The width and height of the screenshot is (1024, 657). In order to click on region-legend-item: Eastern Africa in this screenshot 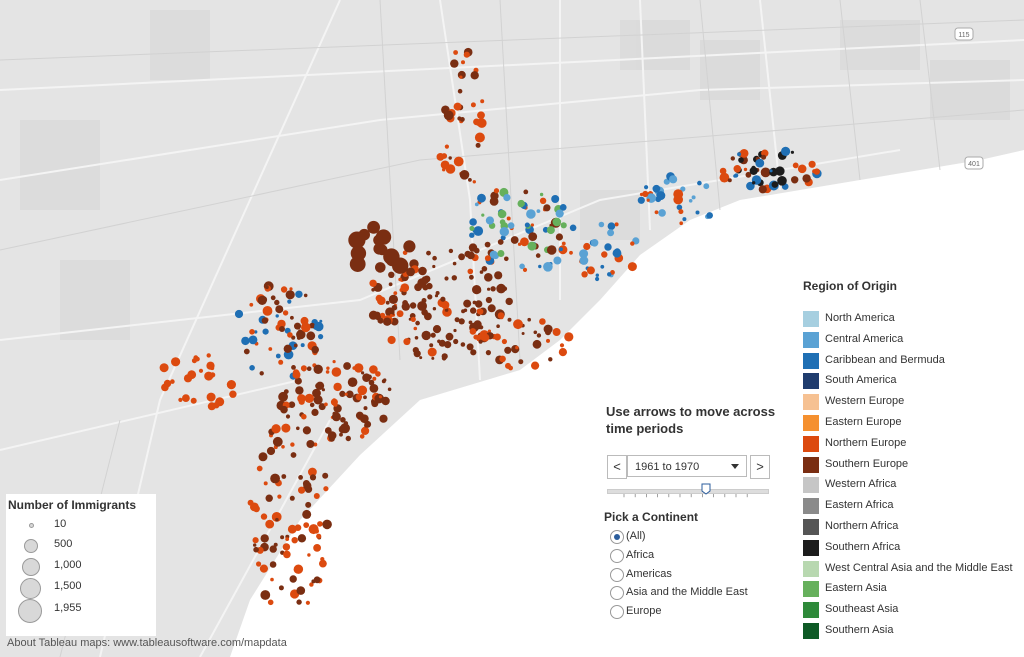, I will do `click(912, 506)`.